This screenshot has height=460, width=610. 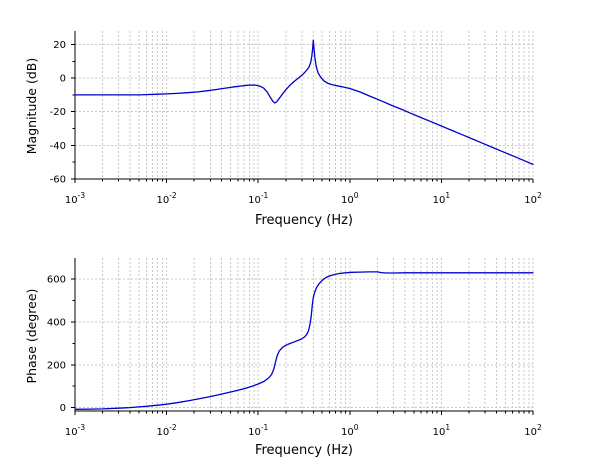 What do you see at coordinates (58, 112) in the screenshot?
I see `magnitude-y-tick-label: -20` at bounding box center [58, 112].